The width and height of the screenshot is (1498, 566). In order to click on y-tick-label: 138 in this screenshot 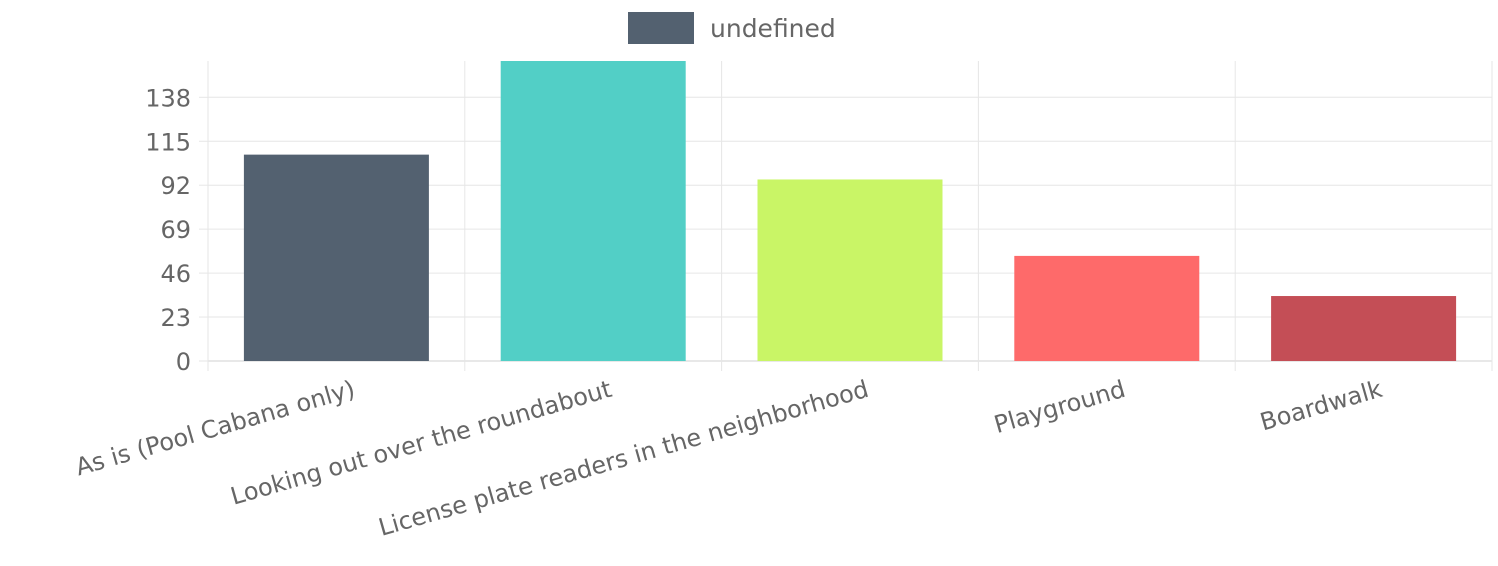, I will do `click(168, 98)`.